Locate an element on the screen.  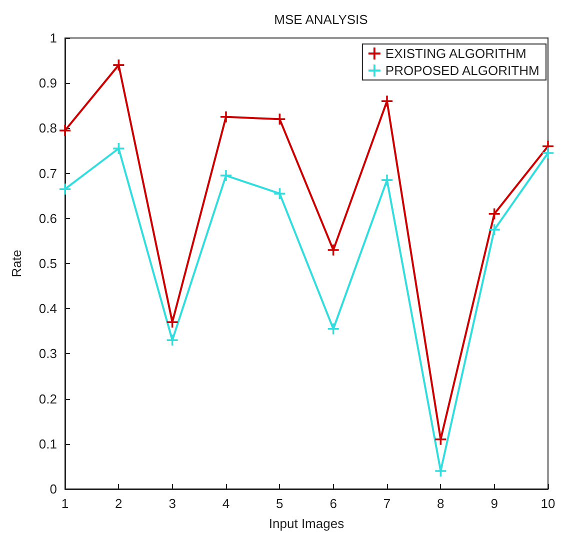
chart-title: MSE ANALYSIS is located at coordinates (321, 19).